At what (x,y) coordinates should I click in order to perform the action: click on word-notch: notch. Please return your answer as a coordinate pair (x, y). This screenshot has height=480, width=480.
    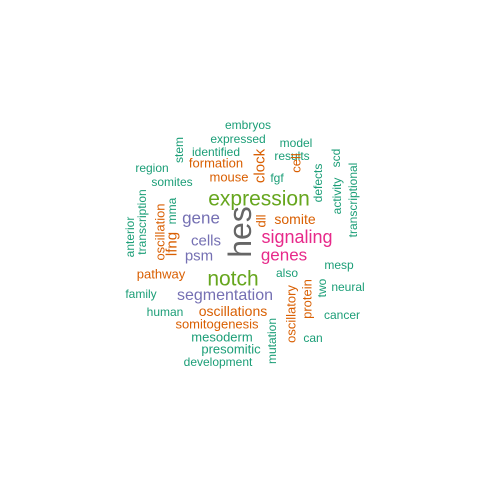
    Looking at the image, I should click on (233, 279).